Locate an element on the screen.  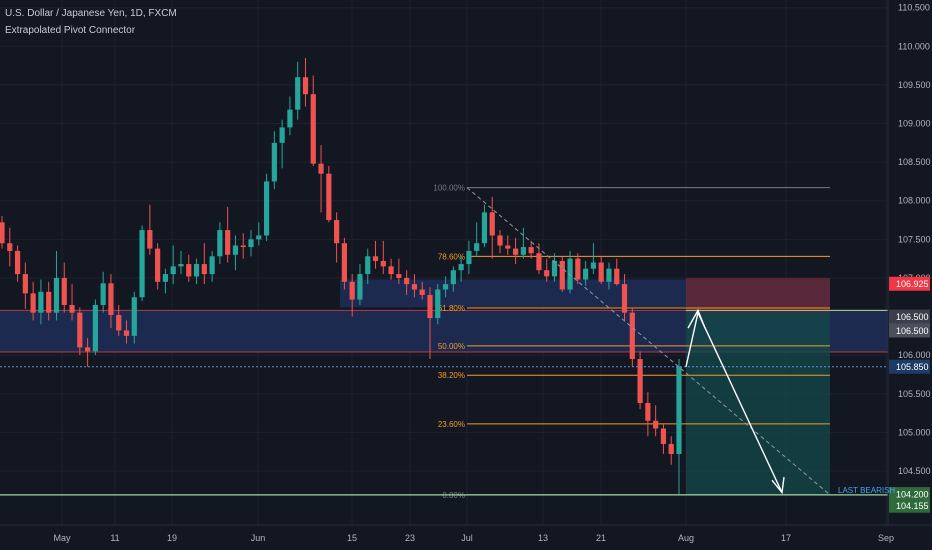
take-profit-box is located at coordinates (758, 403).